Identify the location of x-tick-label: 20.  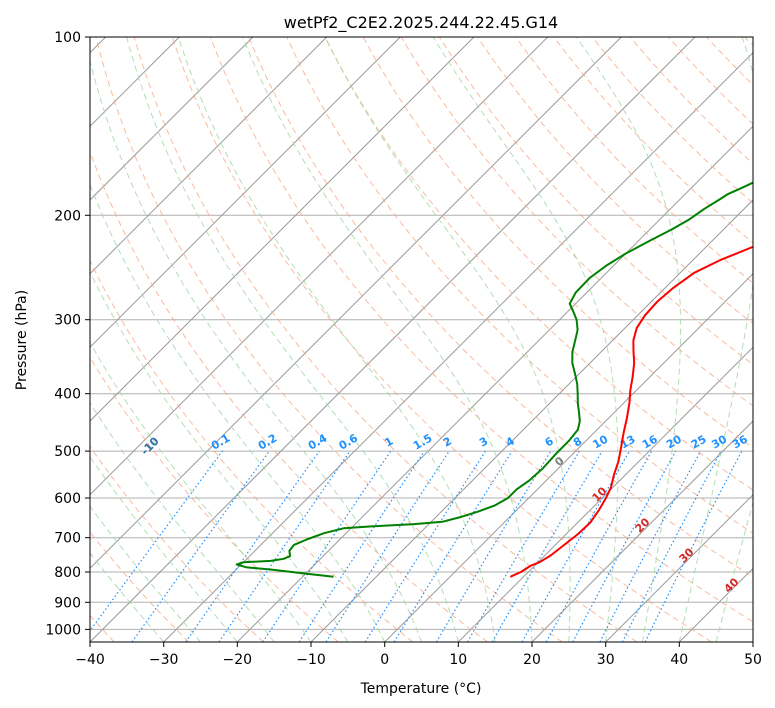
(532, 660).